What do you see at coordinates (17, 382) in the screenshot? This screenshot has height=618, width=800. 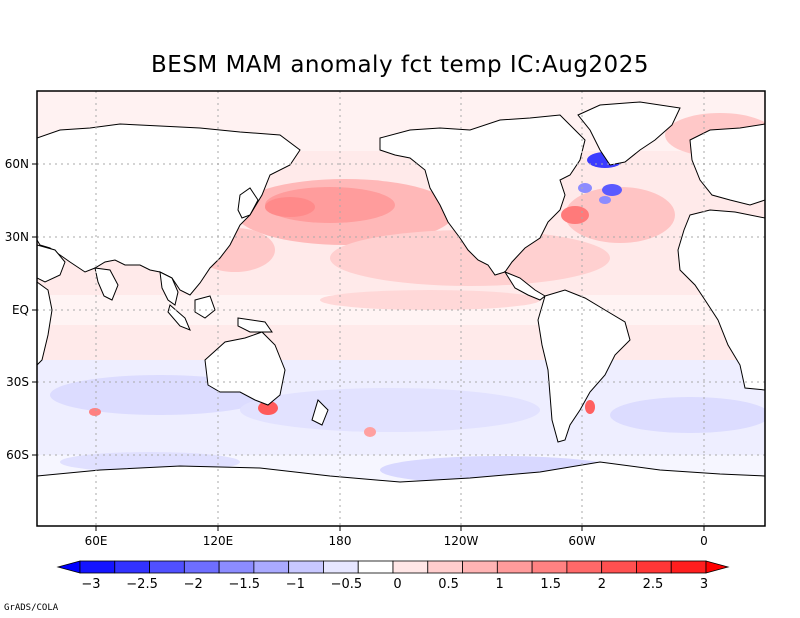 I see `y-tick-label: 30S` at bounding box center [17, 382].